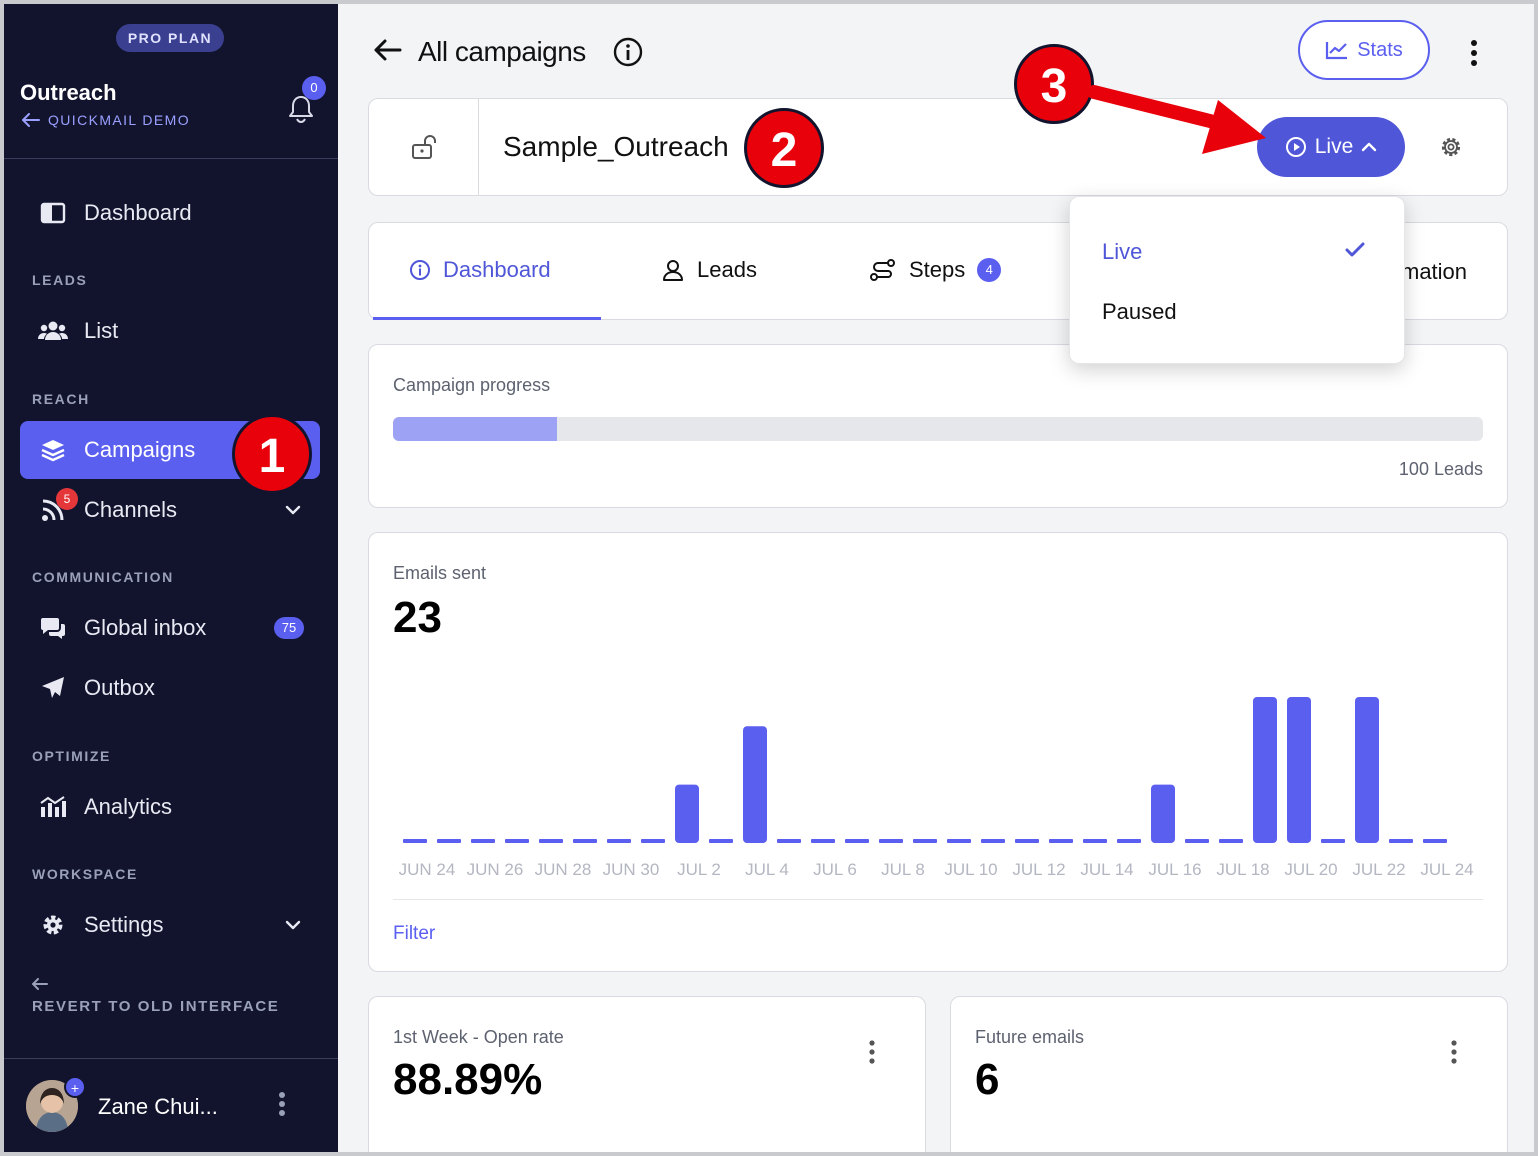 The image size is (1538, 1156). I want to click on section-title-communication: COMMUNICATION, so click(103, 577).